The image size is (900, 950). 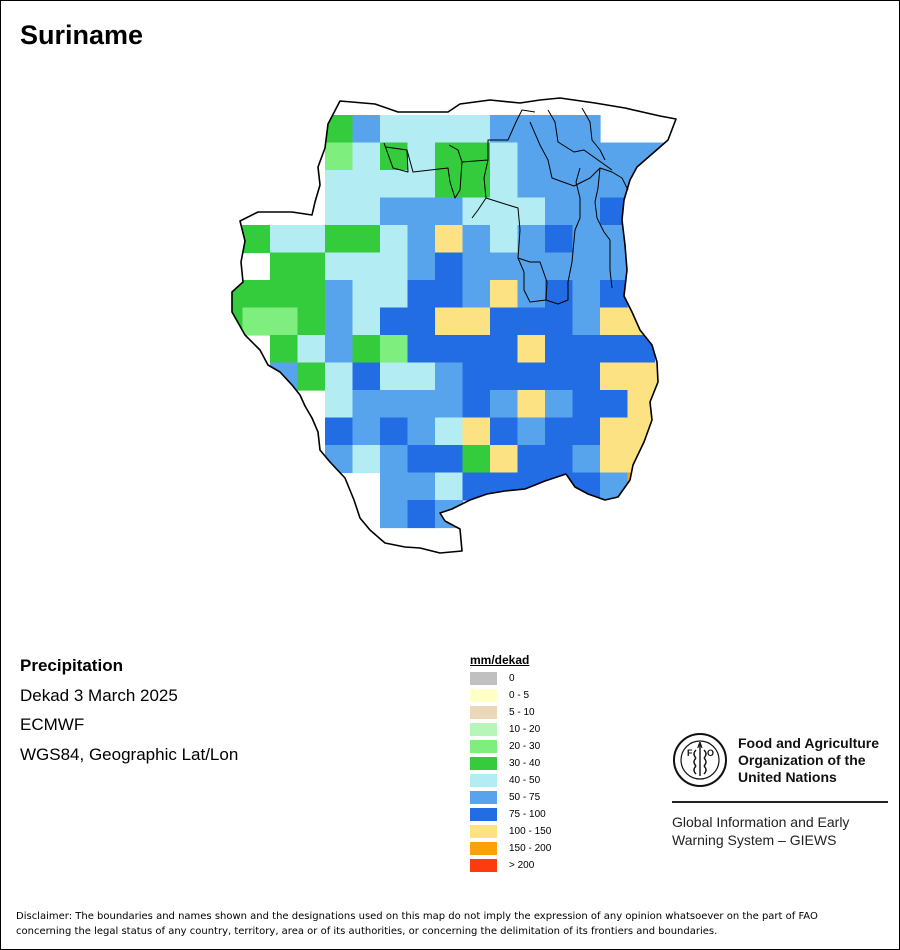 What do you see at coordinates (780, 802) in the screenshot?
I see `logo-divider` at bounding box center [780, 802].